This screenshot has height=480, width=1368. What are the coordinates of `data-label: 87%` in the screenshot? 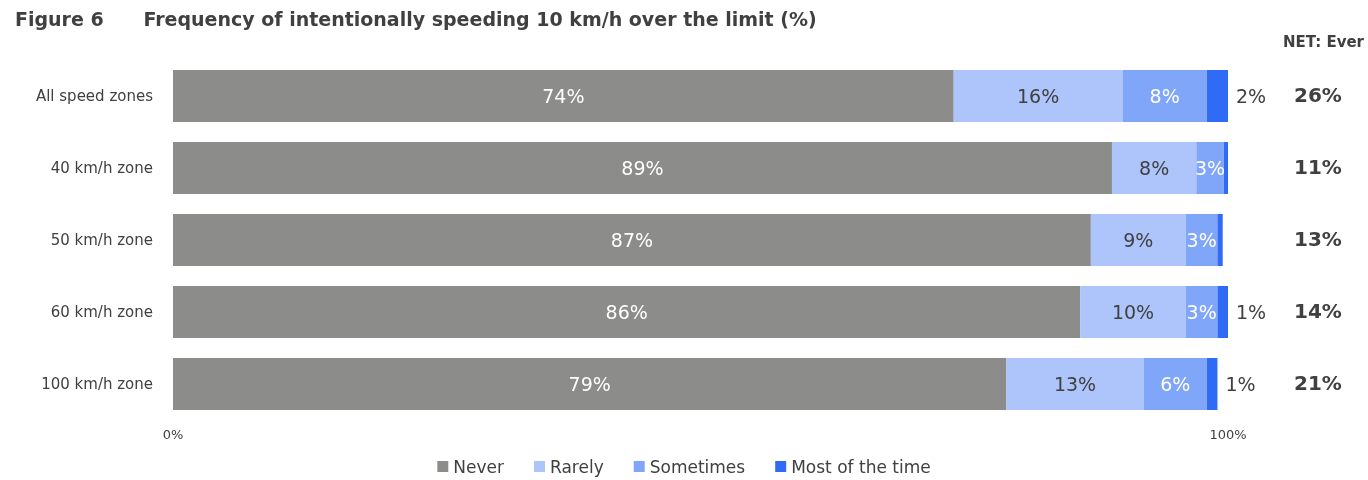 It's located at (632, 240).